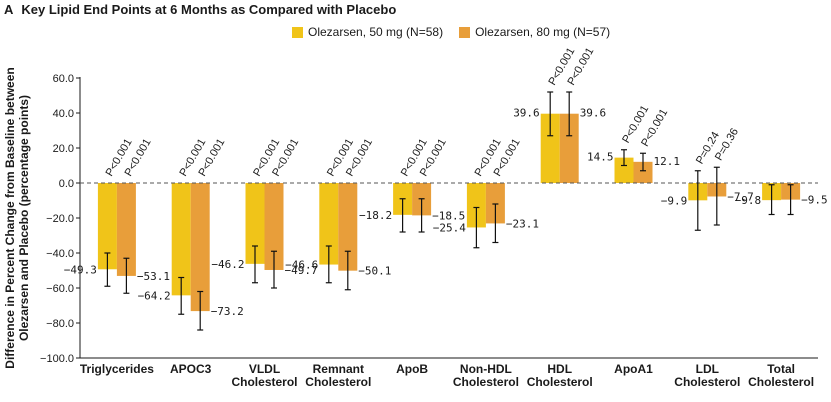 The width and height of the screenshot is (831, 402). I want to click on legend-swatch-80mg, so click(465, 32).